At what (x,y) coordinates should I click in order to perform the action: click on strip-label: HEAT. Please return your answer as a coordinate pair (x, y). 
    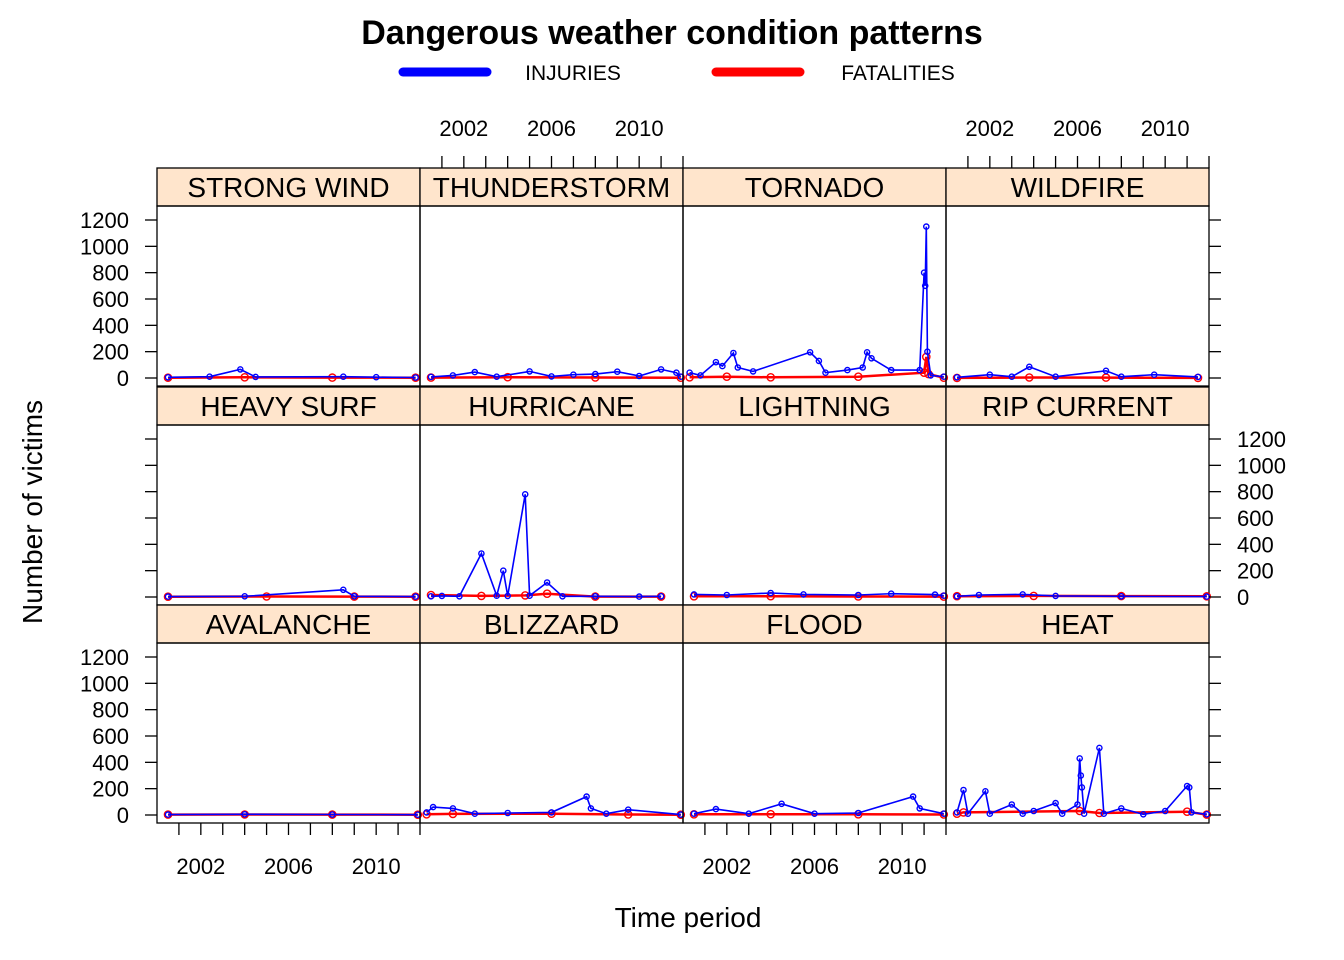
    Looking at the image, I should click on (1077, 624).